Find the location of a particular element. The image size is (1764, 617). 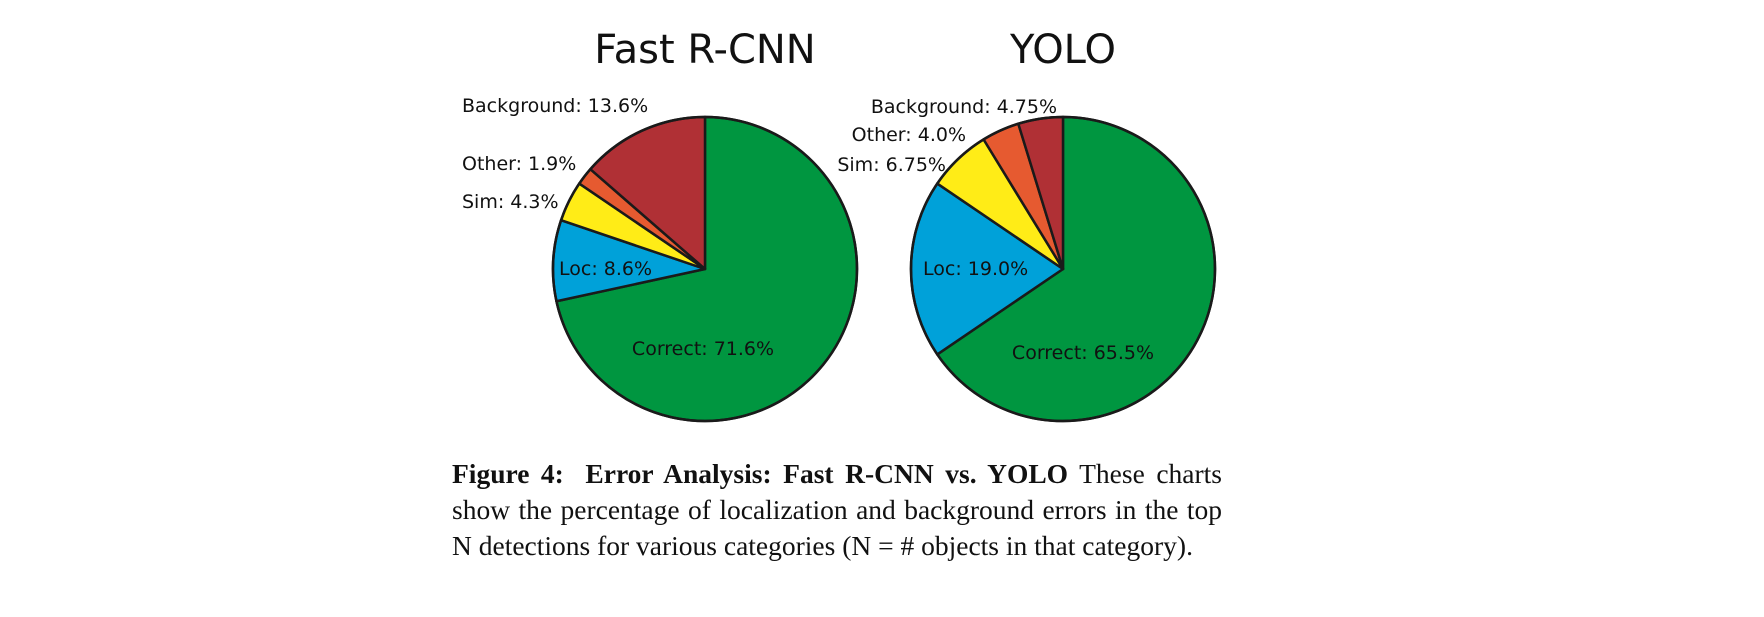

fast-r-cnn-label-other: Other: 1.9% is located at coordinates (519, 164).